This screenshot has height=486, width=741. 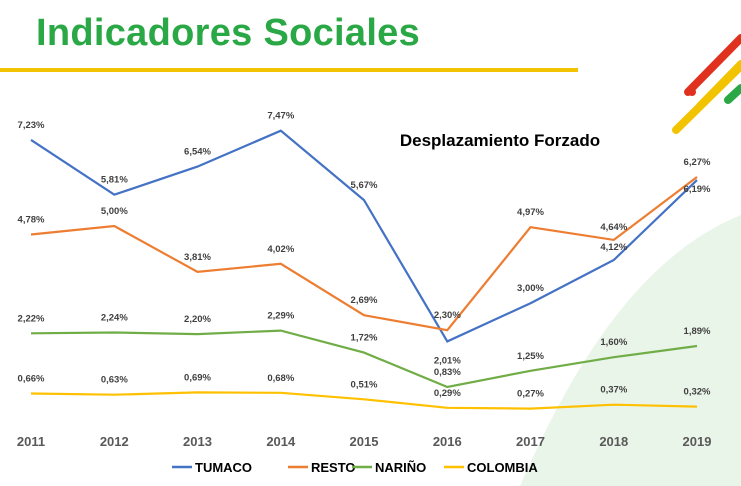 I want to click on data-label-resto-2017: 4,97%, so click(x=530, y=212).